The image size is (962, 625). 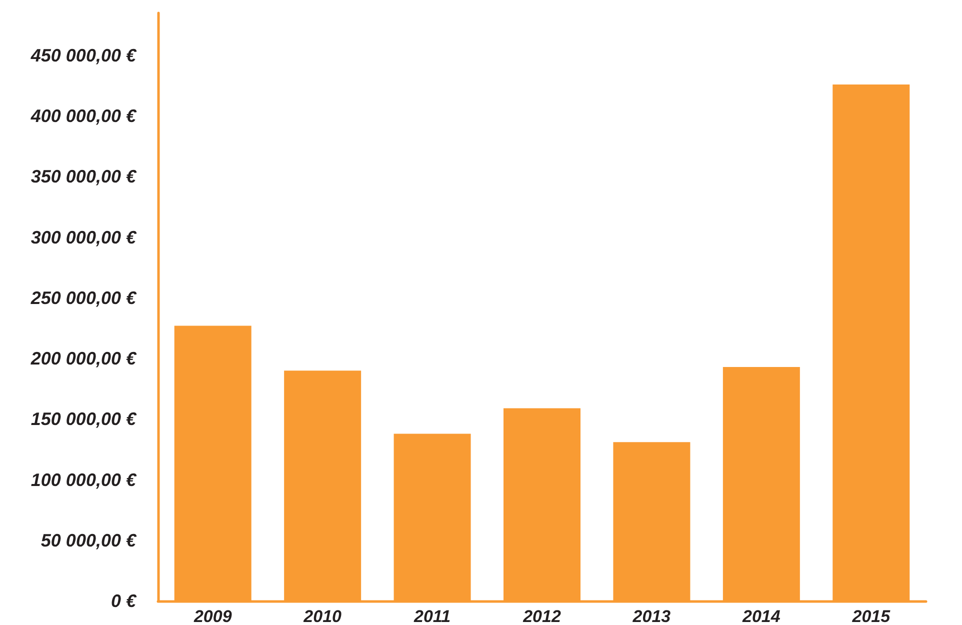 What do you see at coordinates (871, 616) in the screenshot?
I see `x-tick-label: 2015` at bounding box center [871, 616].